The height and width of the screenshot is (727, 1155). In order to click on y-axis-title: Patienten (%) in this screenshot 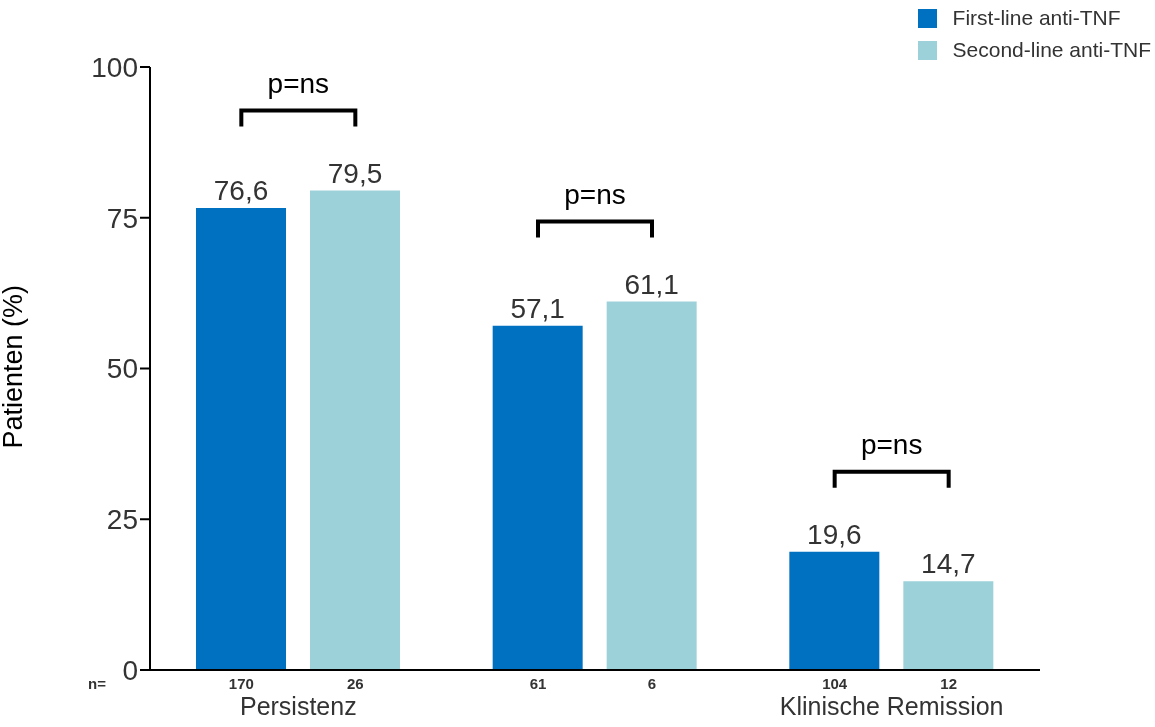, I will do `click(14, 366)`.